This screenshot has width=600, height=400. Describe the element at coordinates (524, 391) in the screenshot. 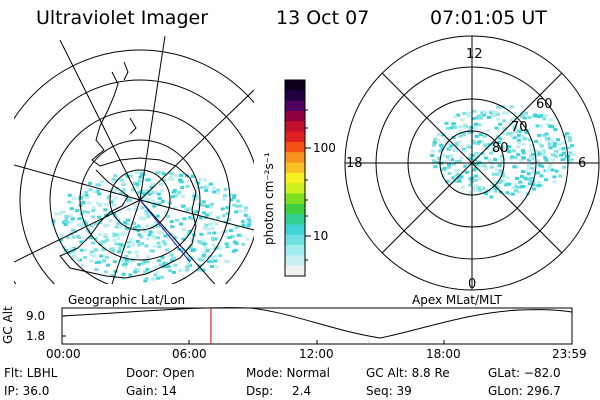

I see `status-glon: GLon: 296.7` at that location.